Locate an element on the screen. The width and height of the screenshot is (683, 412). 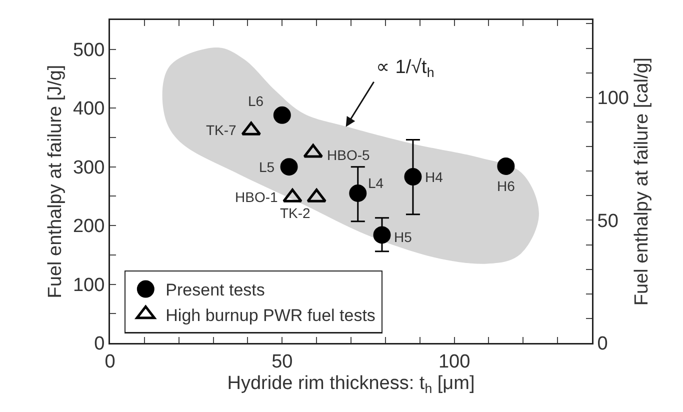
annotation: TK-2 is located at coordinates (295, 213).